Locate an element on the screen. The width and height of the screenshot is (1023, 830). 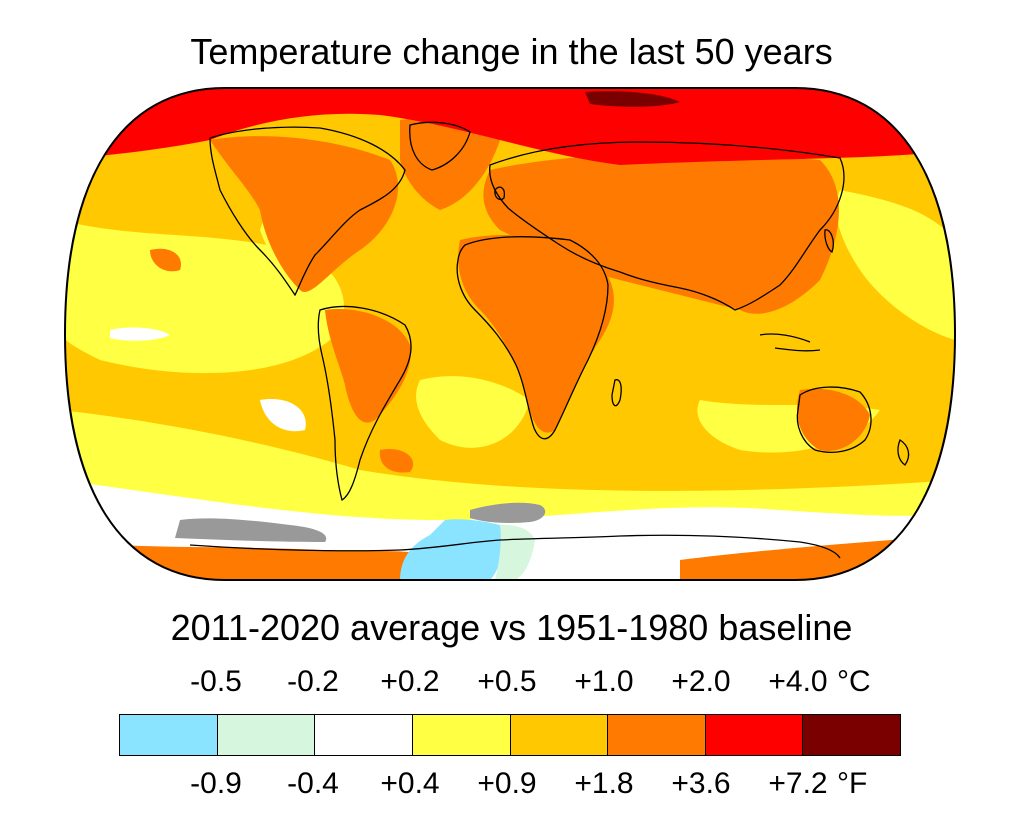
warm-region-australia is located at coordinates (833, 419).